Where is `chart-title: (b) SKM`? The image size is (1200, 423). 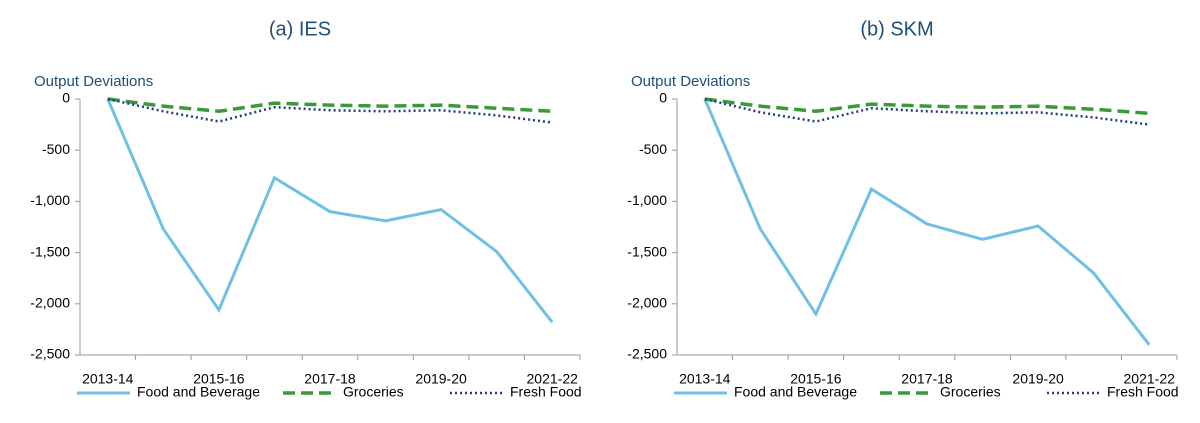
chart-title: (b) SKM is located at coordinates (896, 29).